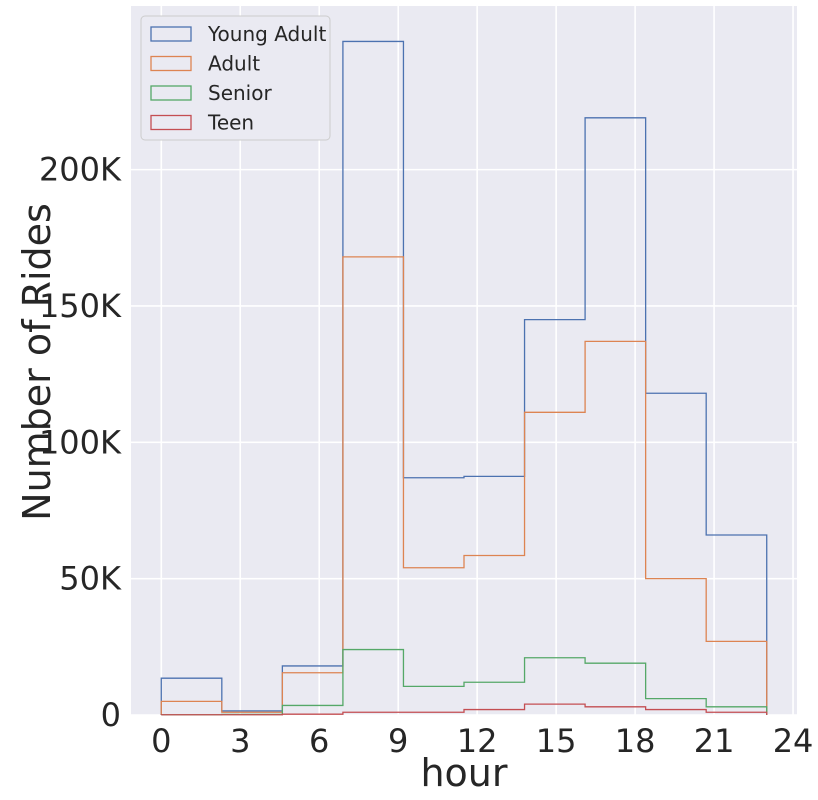 This screenshot has height=800, width=818. I want to click on legend: Young Adult Adult Senior Teen, so click(235, 78).